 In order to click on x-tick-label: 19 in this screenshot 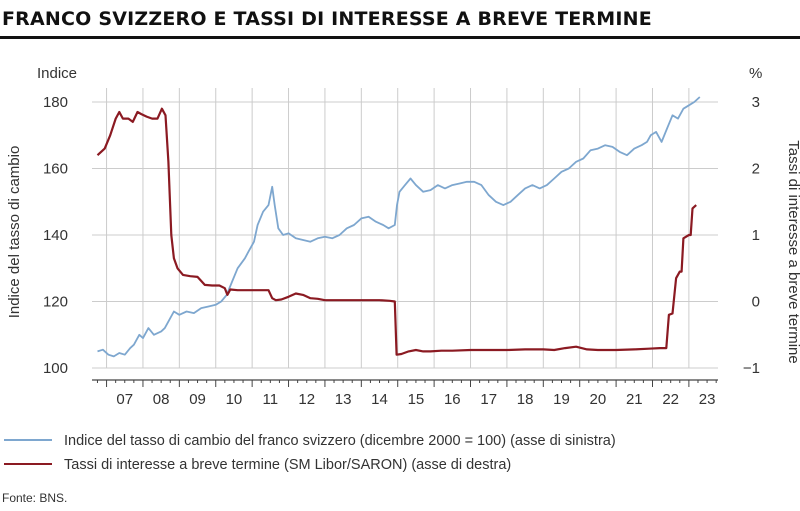, I will do `click(561, 399)`.